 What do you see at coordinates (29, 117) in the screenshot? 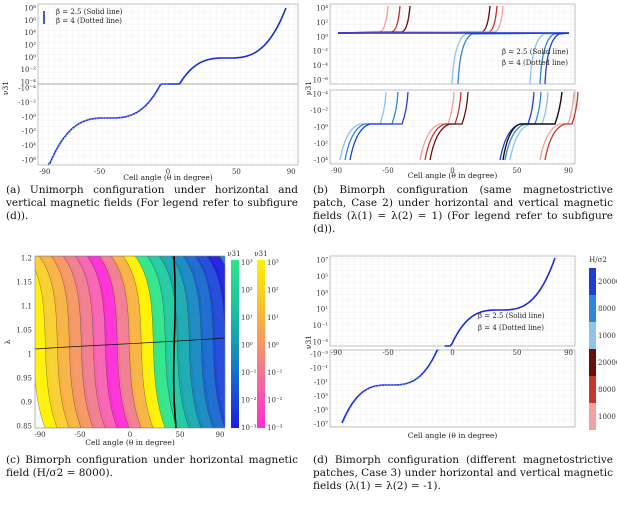
I see `a-lower-ytick: -10⁰` at bounding box center [29, 117].